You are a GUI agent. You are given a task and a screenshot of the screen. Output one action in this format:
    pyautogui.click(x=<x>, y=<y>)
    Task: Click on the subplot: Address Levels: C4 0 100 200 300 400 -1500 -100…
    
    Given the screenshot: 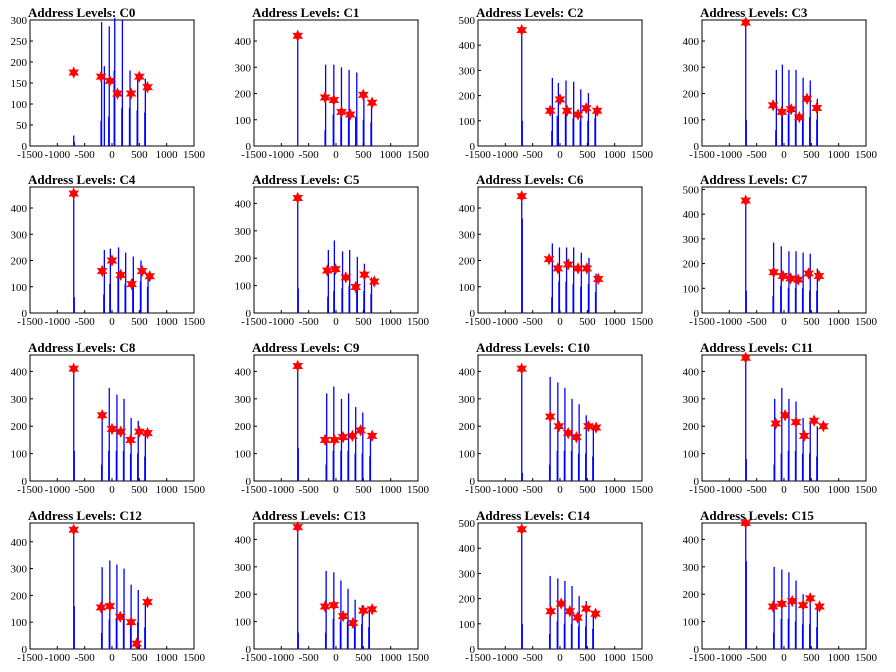 What is the action you would take?
    pyautogui.click(x=108, y=250)
    